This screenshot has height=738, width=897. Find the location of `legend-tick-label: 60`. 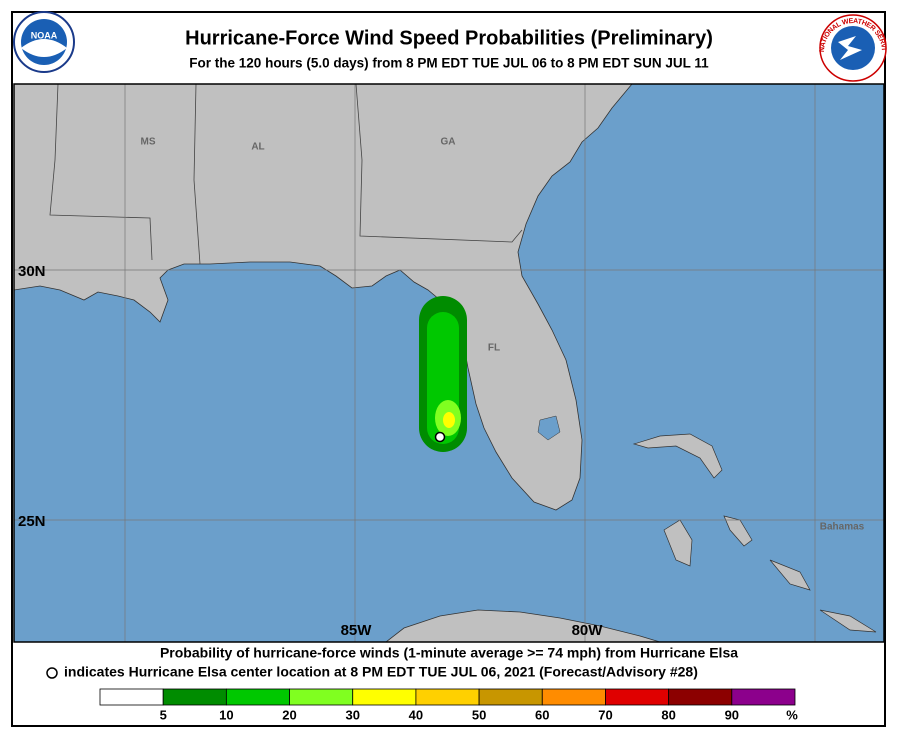

legend-tick-label: 60 is located at coordinates (542, 714).